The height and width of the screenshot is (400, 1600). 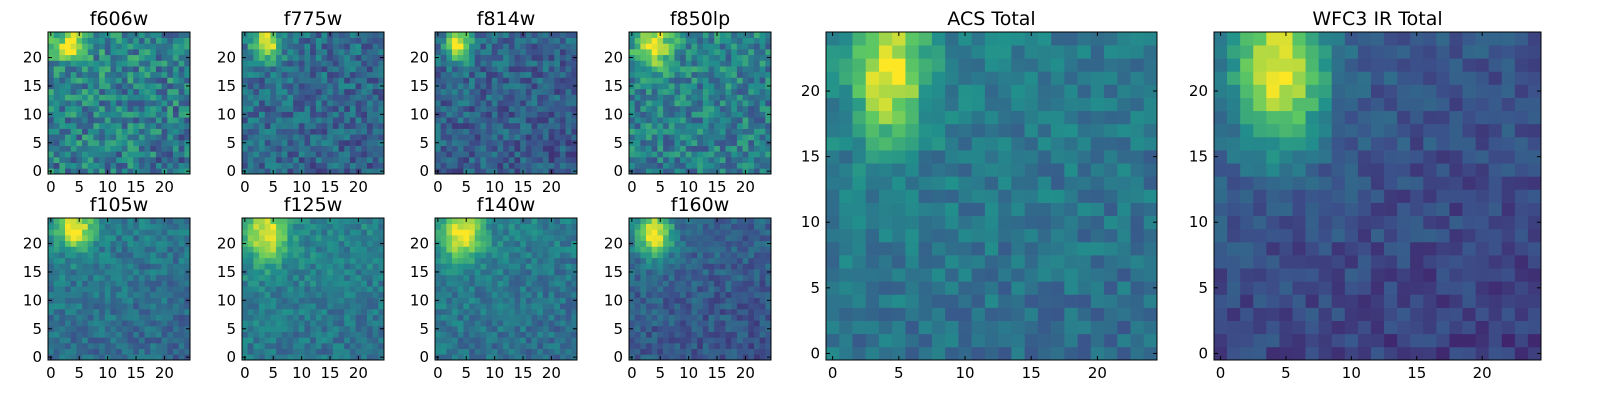 What do you see at coordinates (613, 86) in the screenshot?
I see `y-tick-label: 15` at bounding box center [613, 86].